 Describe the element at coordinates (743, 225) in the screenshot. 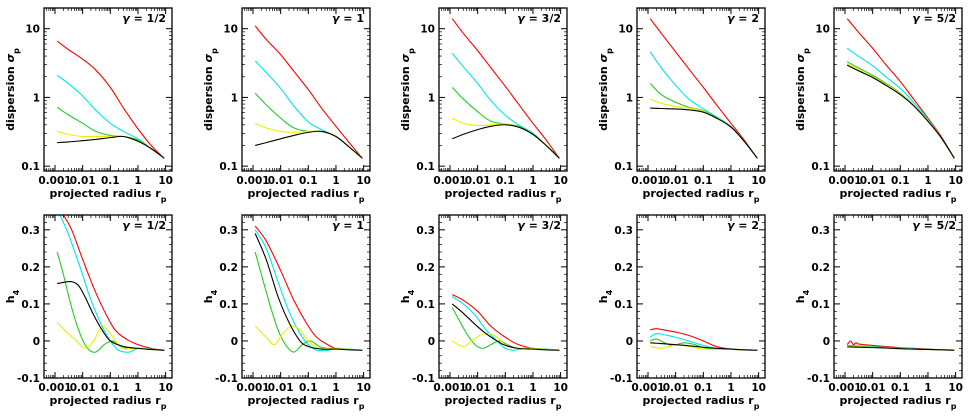

I see `gamma-label: γ = 2` at that location.